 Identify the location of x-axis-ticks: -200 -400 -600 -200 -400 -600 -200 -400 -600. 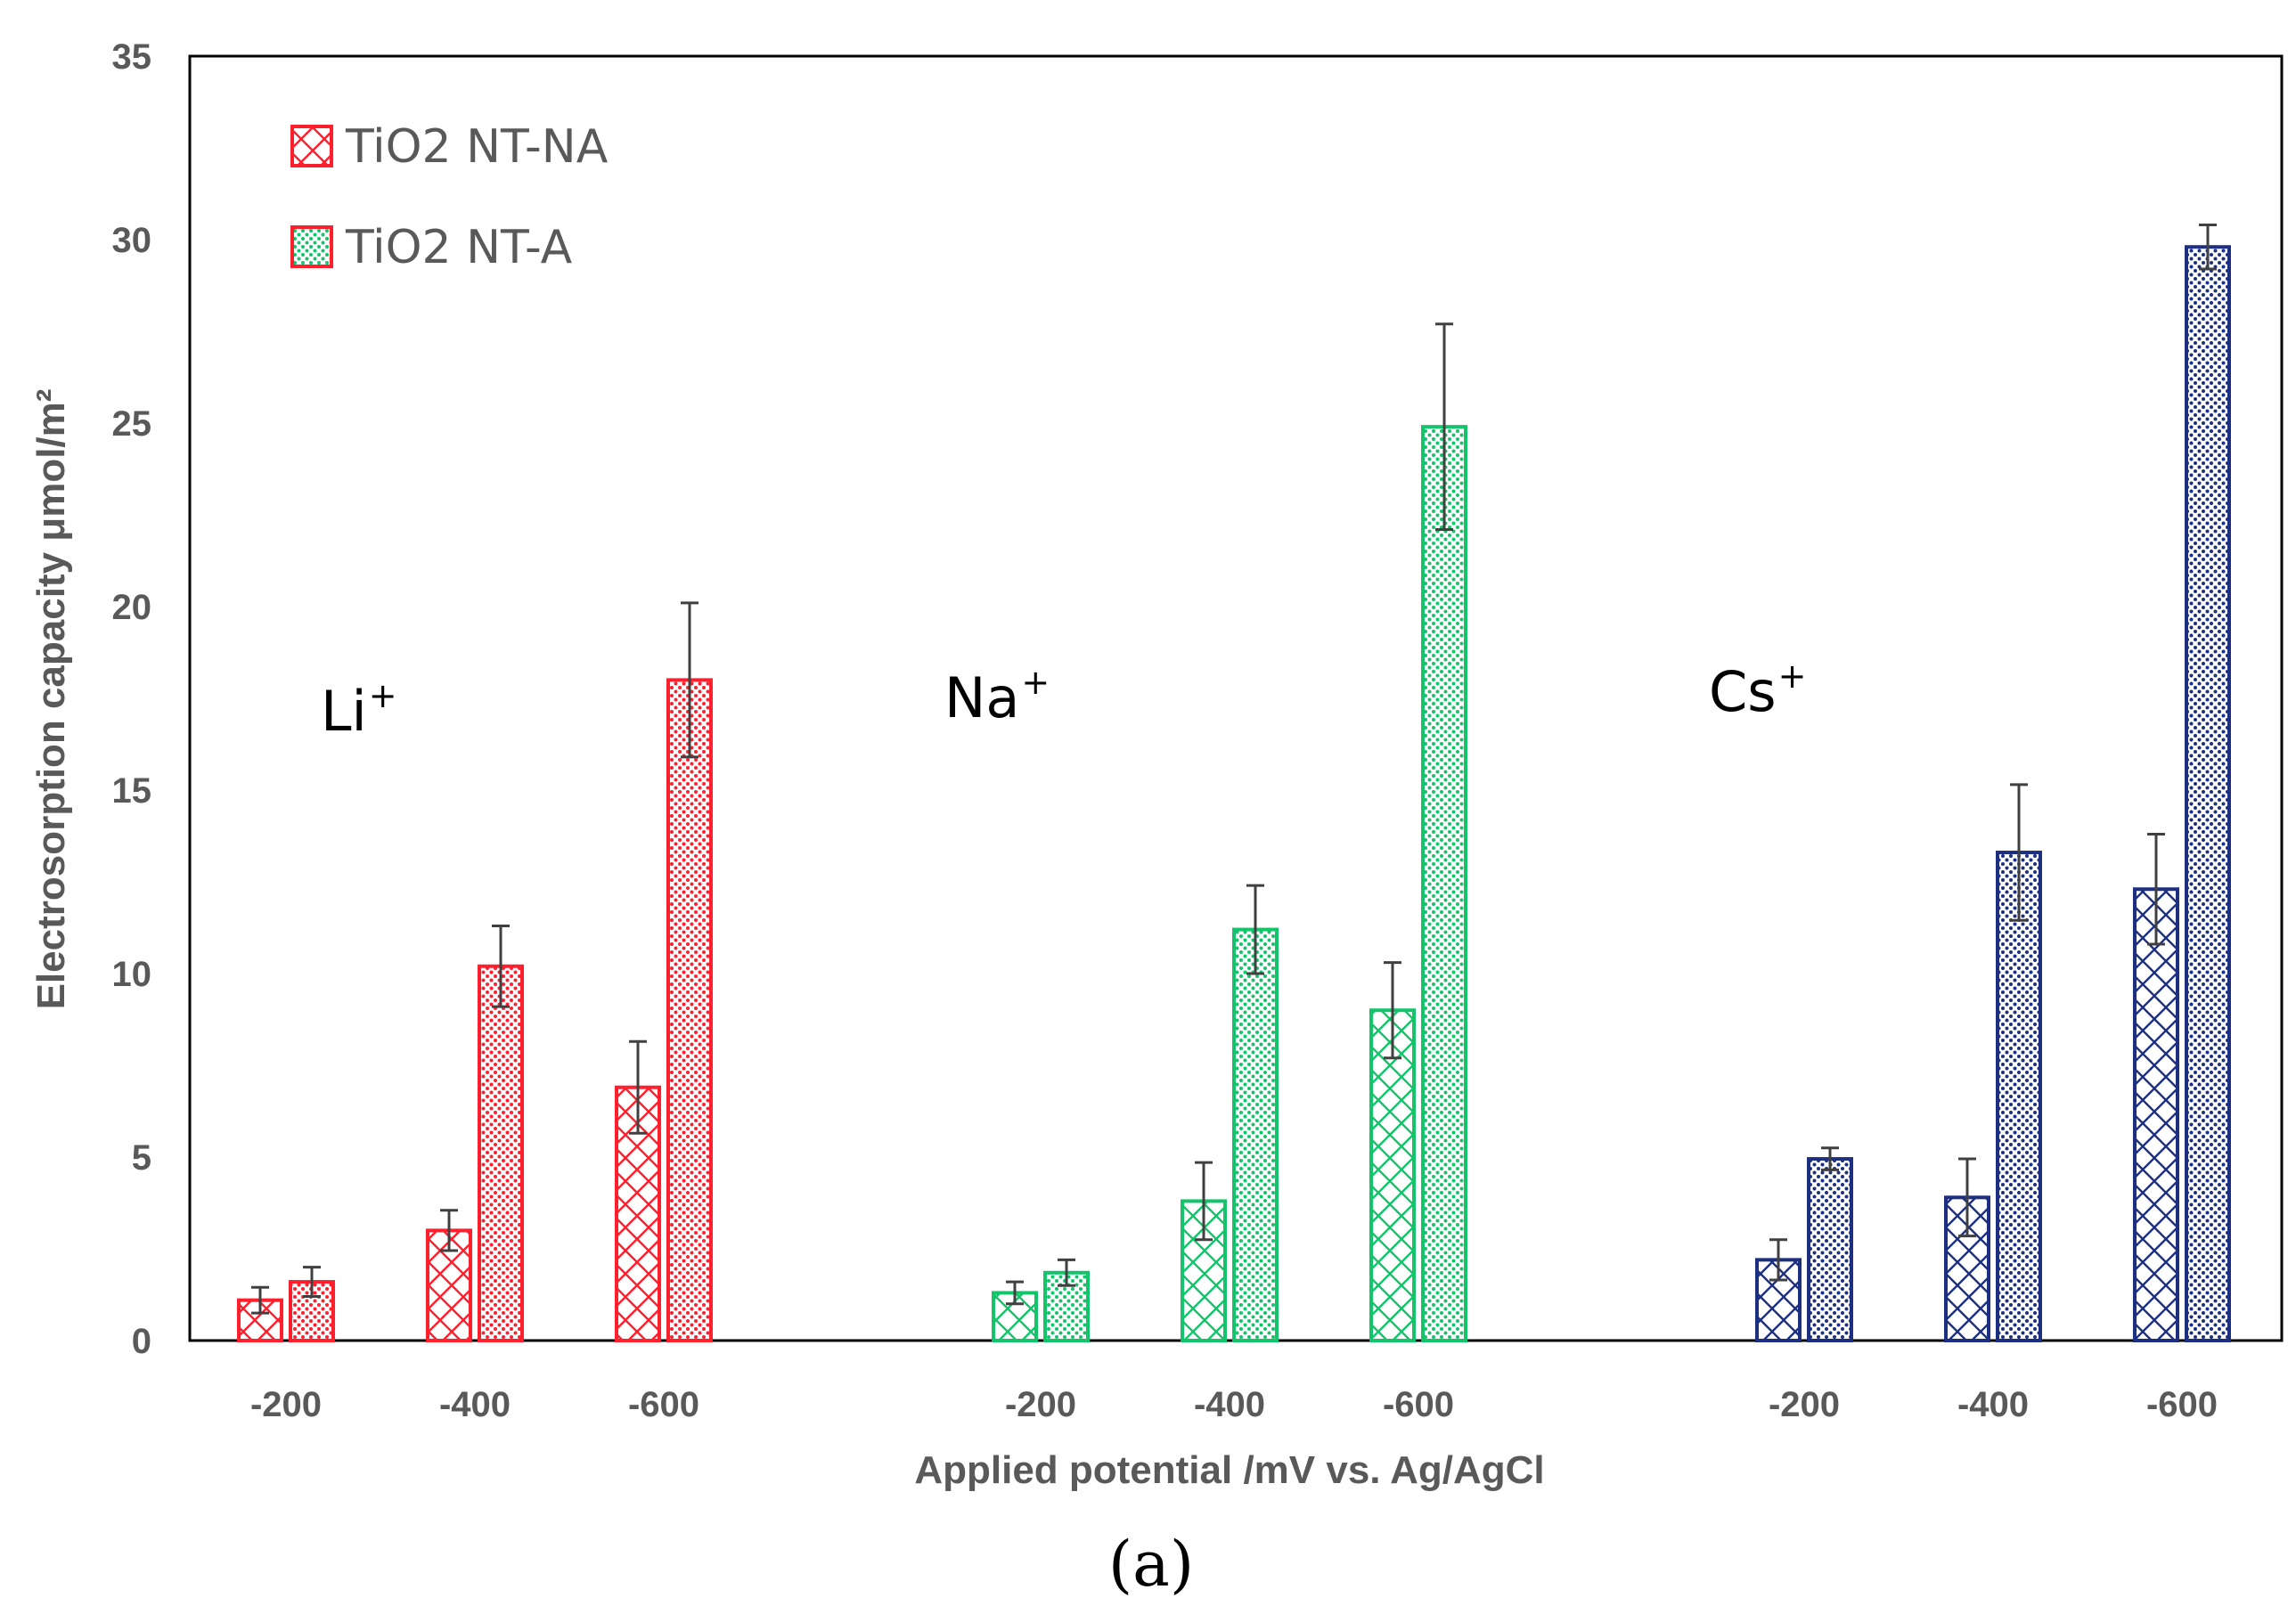
(1234, 1404).